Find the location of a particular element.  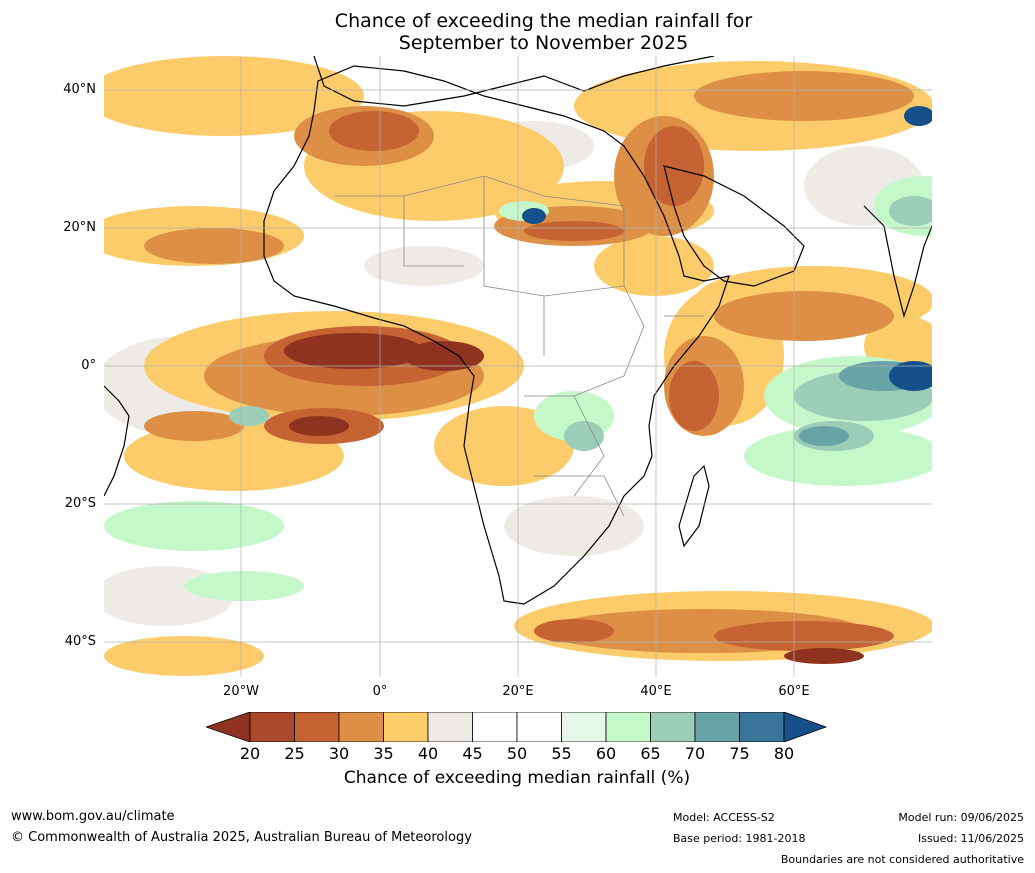

country-boundaries is located at coordinates (519, 346).